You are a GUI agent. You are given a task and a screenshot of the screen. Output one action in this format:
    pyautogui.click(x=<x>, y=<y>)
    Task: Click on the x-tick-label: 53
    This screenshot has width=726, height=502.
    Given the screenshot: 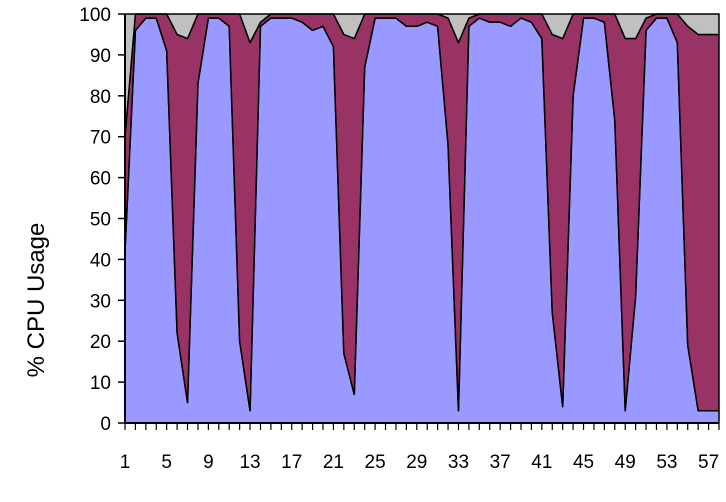 What is the action you would take?
    pyautogui.click(x=666, y=462)
    